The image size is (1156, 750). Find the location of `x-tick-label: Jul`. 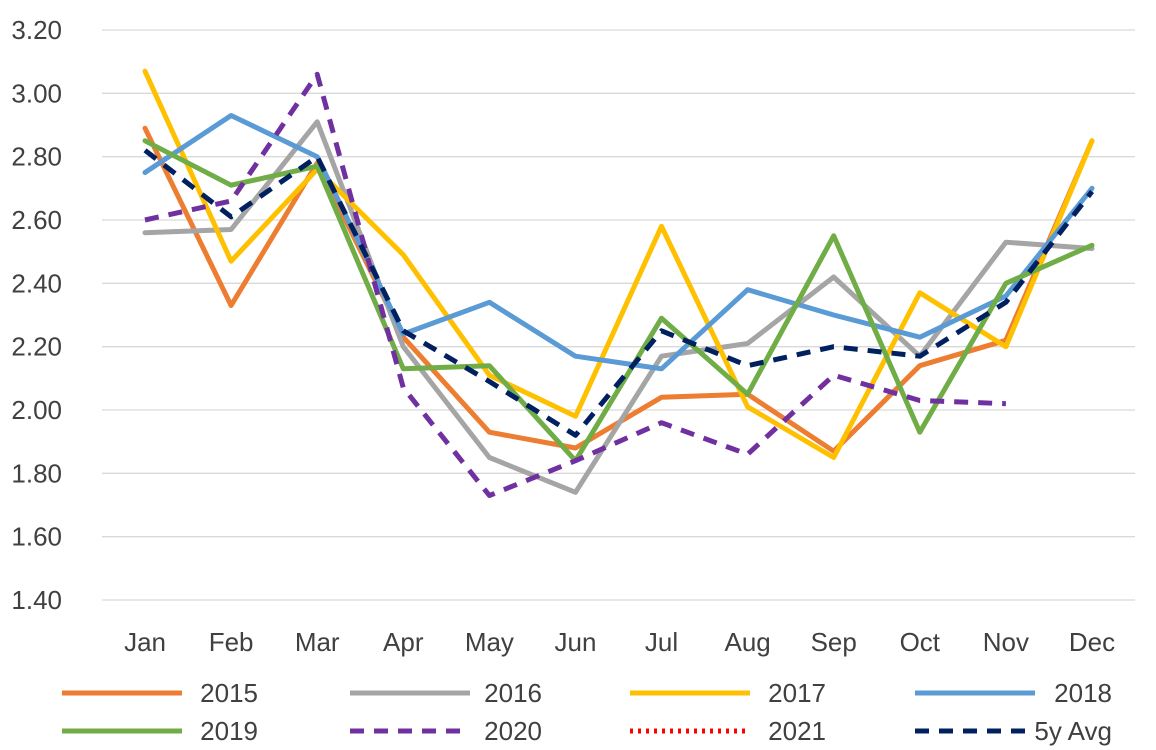

x-tick-label: Jul is located at coordinates (661, 642).